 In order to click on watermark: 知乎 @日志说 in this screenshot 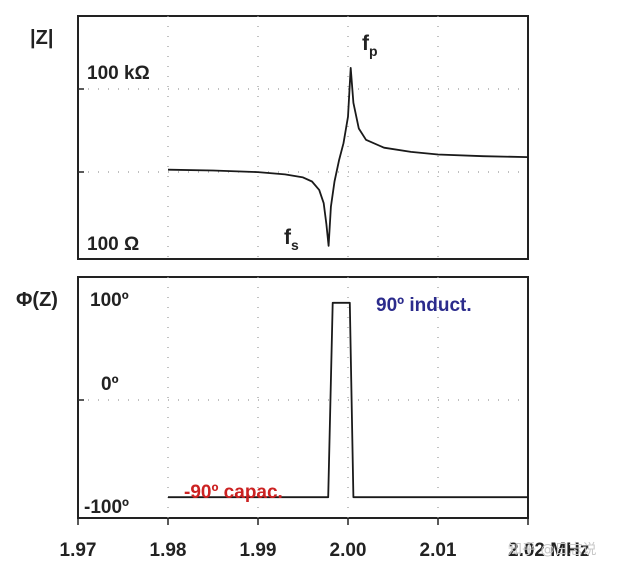, I will do `click(552, 550)`.